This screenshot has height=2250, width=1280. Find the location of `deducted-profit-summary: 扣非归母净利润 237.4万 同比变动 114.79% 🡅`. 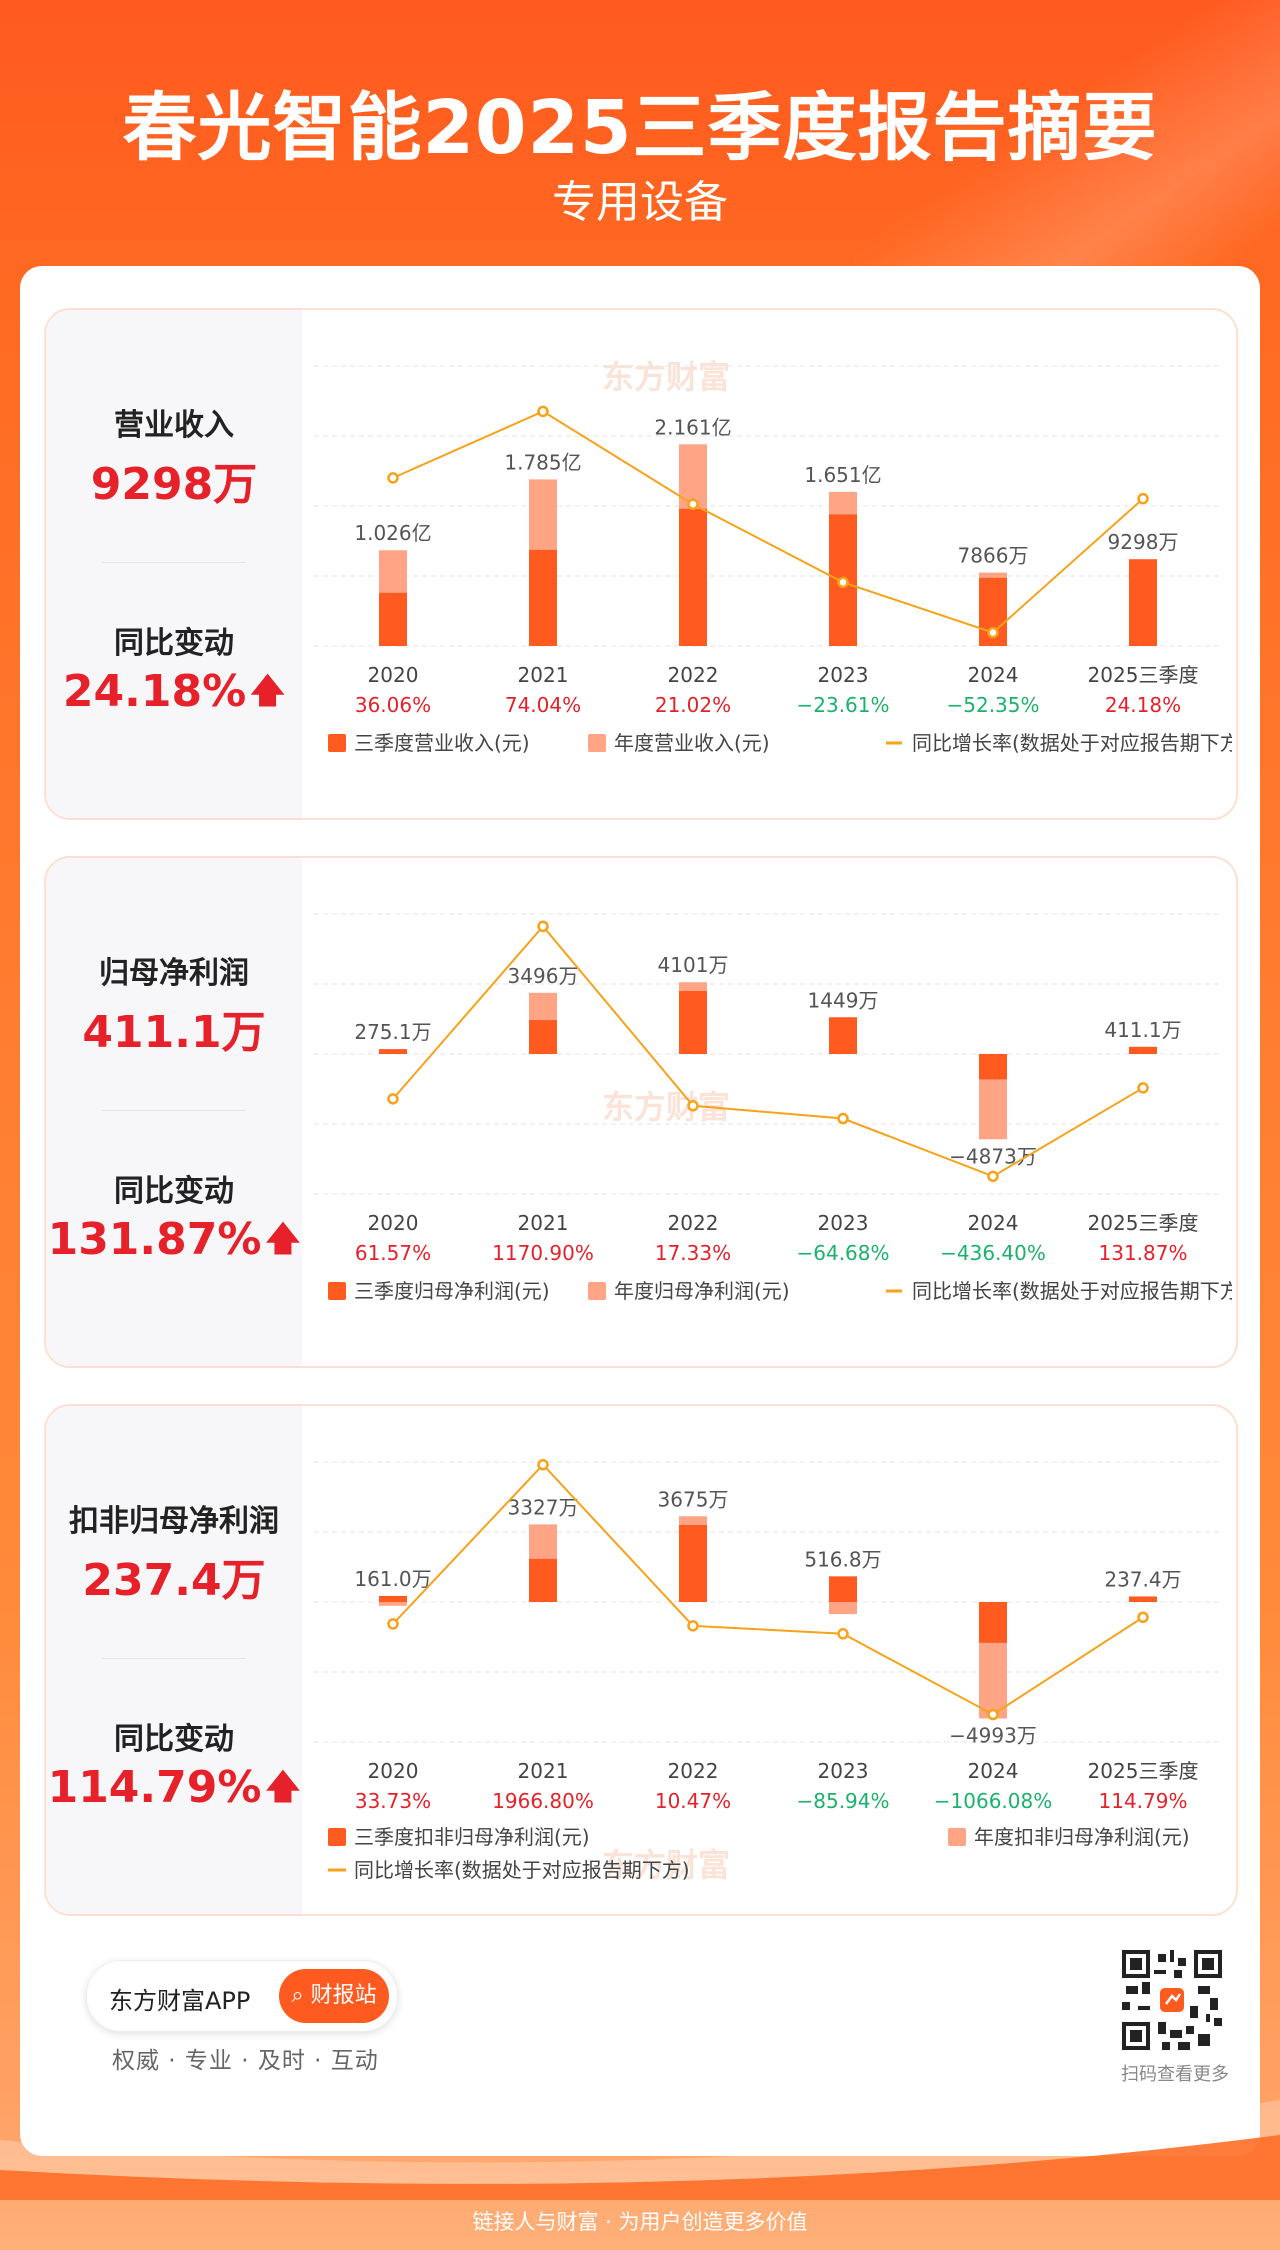

deducted-profit-summary: 扣非归母净利润 237.4万 同比变动 114.79% 🡅 is located at coordinates (174, 1660).